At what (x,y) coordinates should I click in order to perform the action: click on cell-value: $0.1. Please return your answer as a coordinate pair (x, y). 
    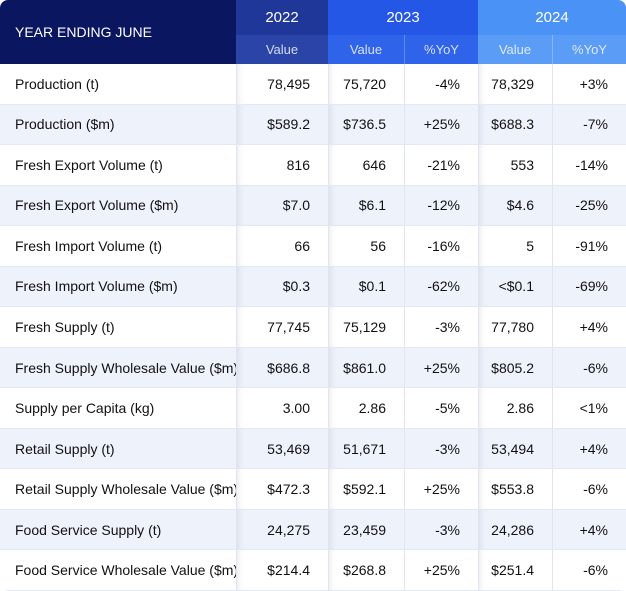
    Looking at the image, I should click on (366, 287).